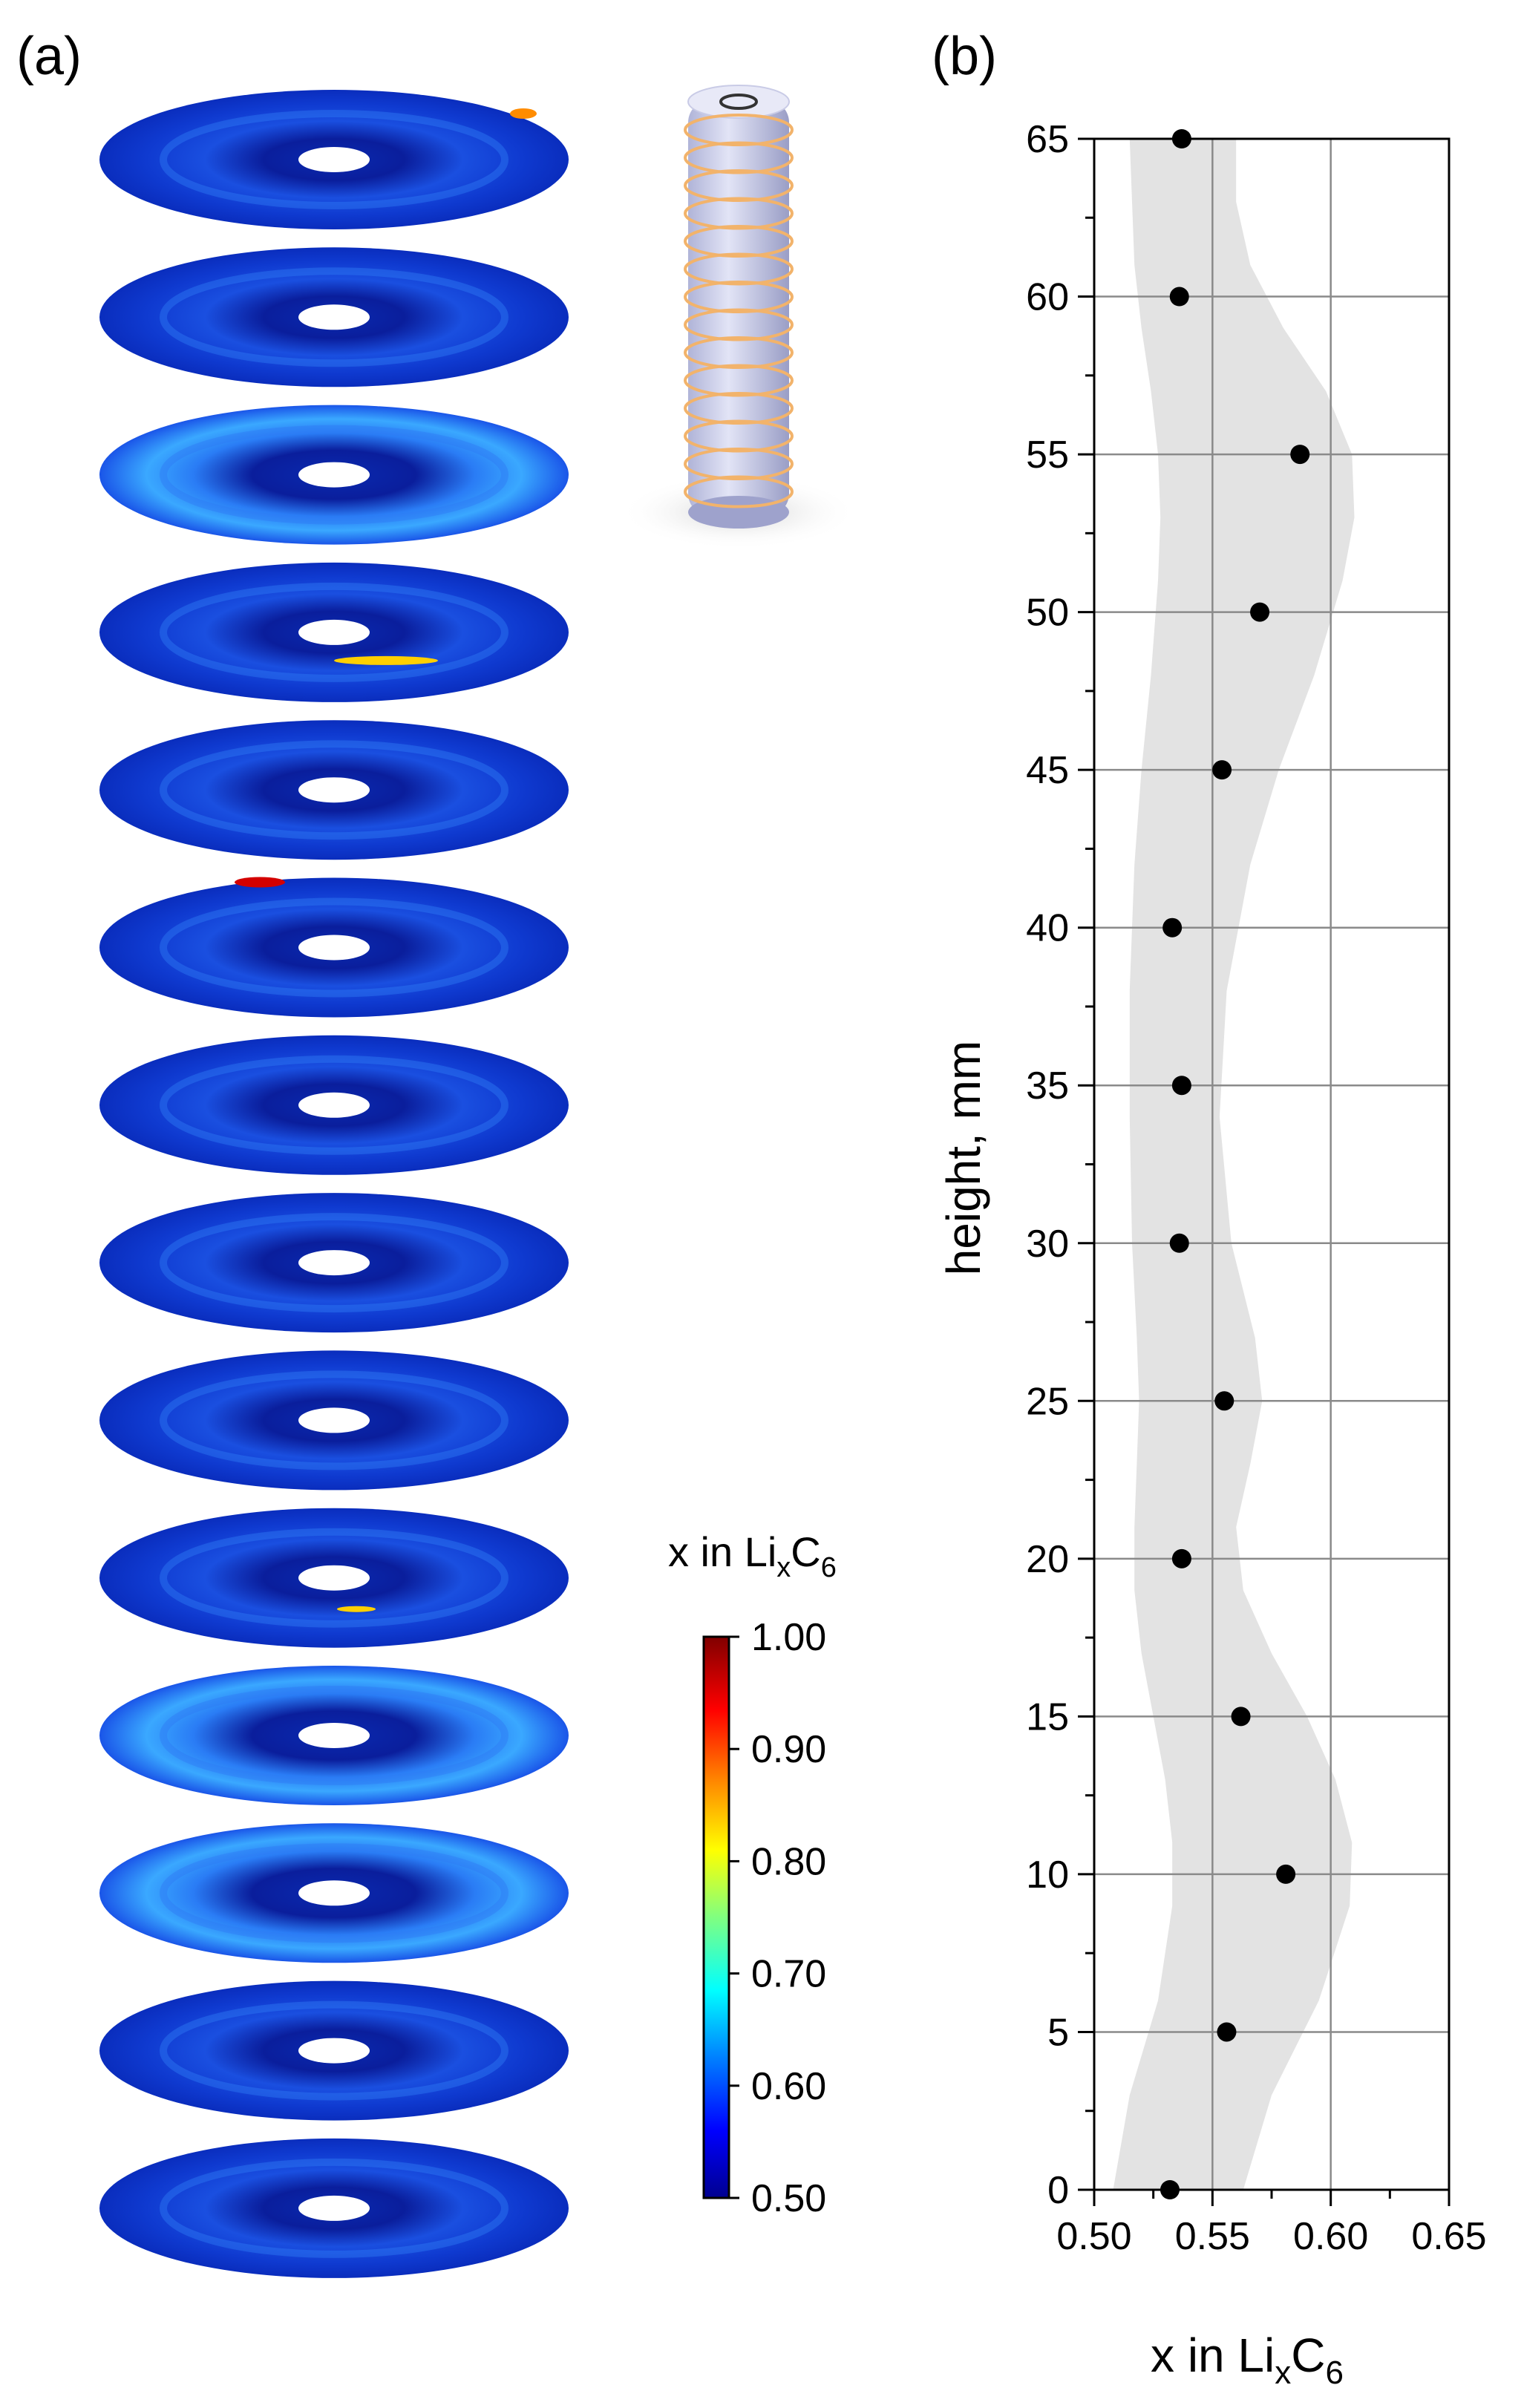 The image size is (1524, 2408). I want to click on y-tick-label: 5, so click(1058, 2033).